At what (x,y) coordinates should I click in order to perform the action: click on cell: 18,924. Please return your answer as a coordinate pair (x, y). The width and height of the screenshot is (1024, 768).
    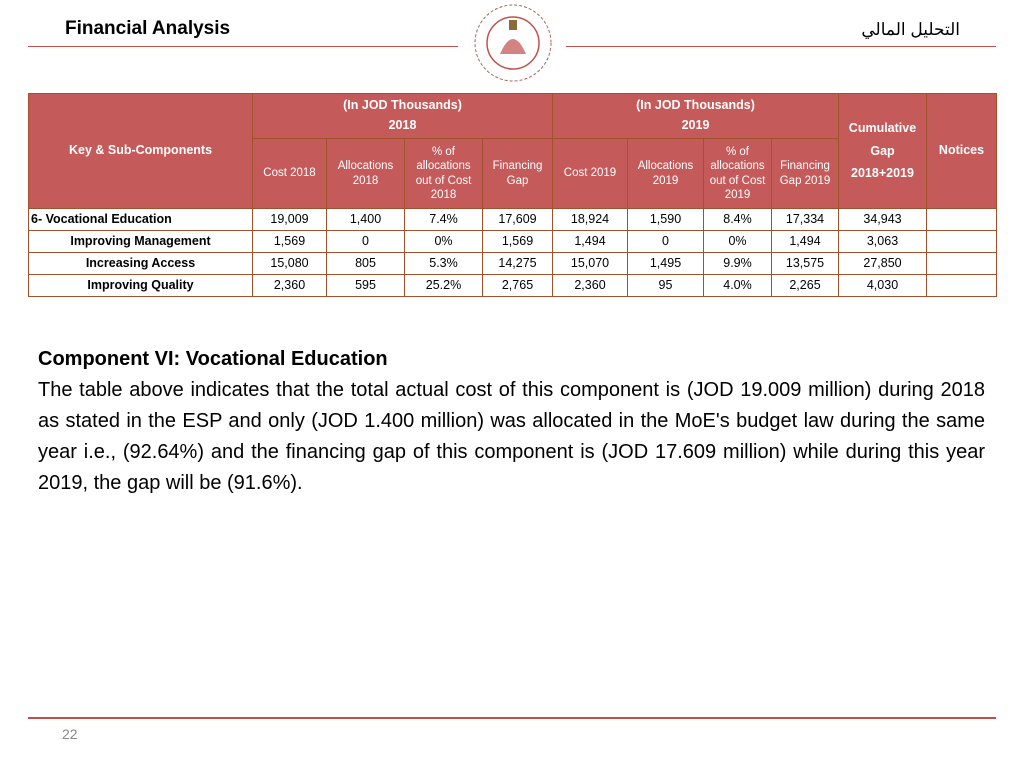
    Looking at the image, I should click on (590, 219).